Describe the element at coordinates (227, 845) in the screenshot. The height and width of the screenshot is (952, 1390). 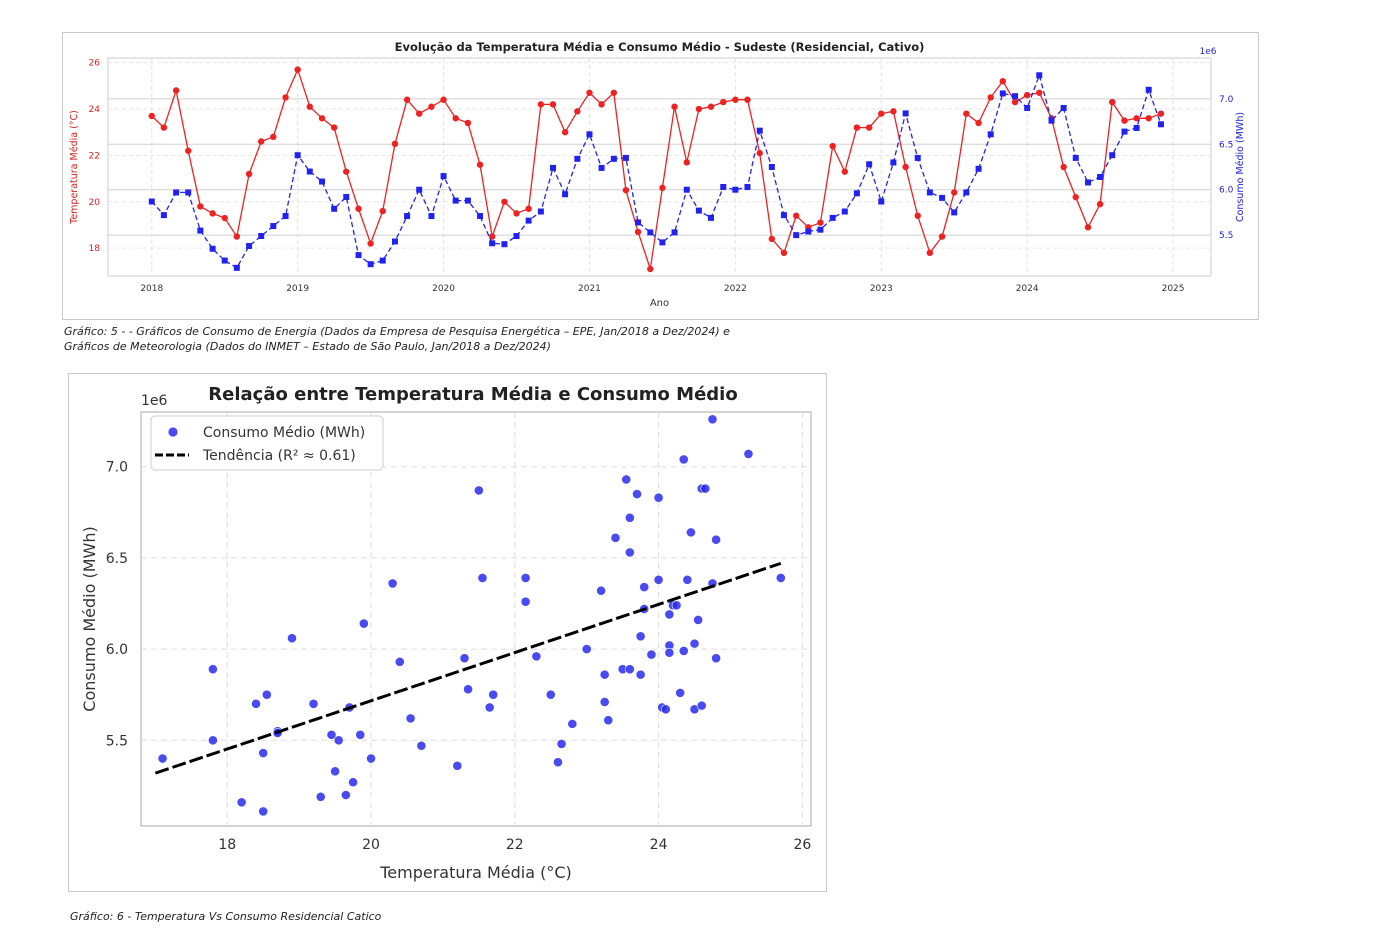
I see `x-tick-label: 18` at that location.